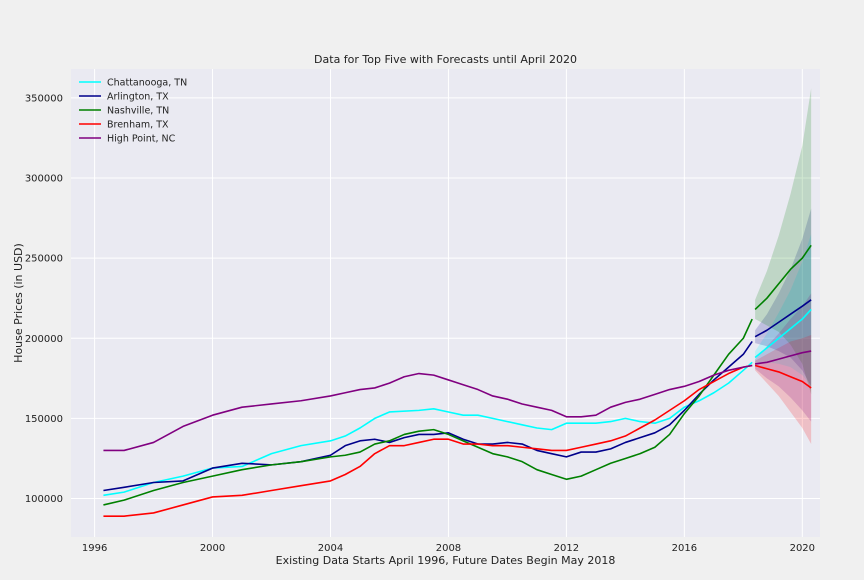 The image size is (864, 580). I want to click on y-tick-label: 350000, so click(44, 98).